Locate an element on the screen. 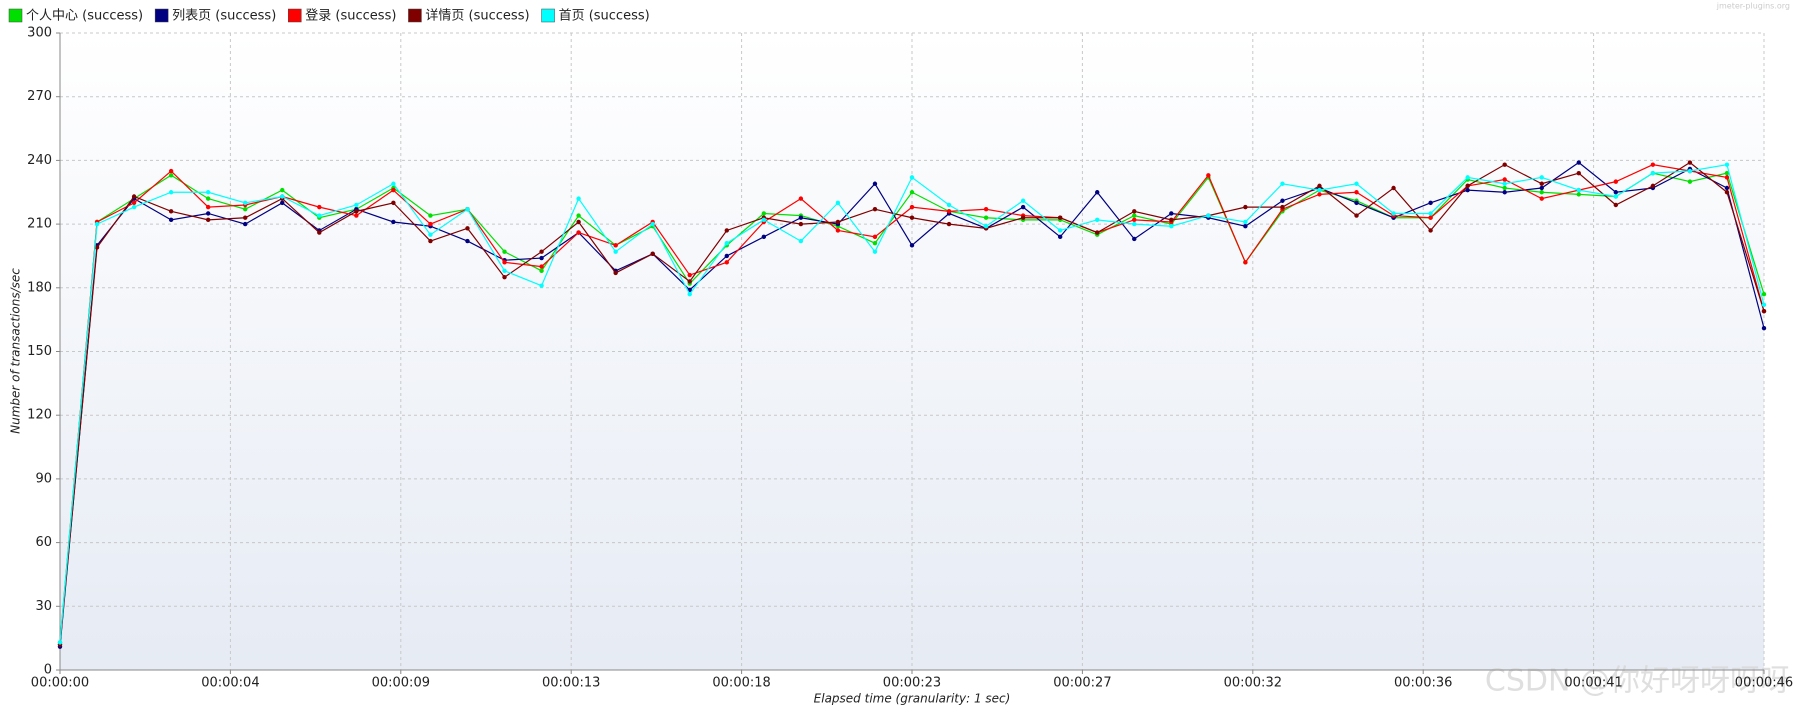 The width and height of the screenshot is (1799, 710). y-tick-label: 270 is located at coordinates (39, 96).